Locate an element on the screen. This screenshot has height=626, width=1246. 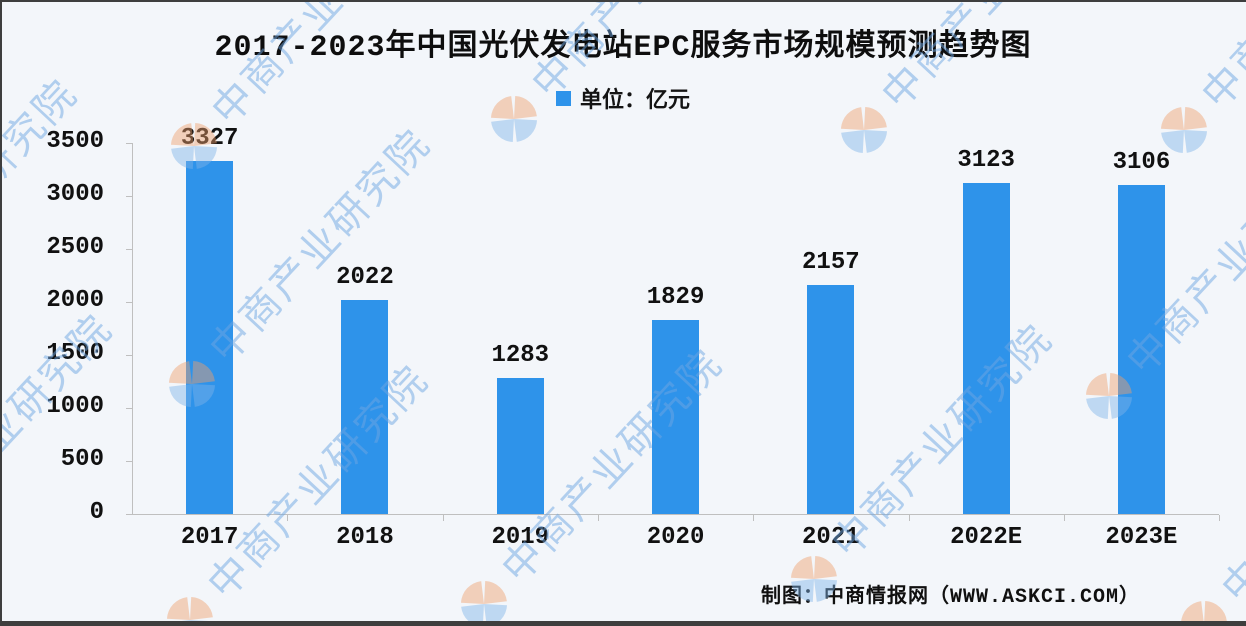
x-axis-category-label: 2023E is located at coordinates (1141, 537).